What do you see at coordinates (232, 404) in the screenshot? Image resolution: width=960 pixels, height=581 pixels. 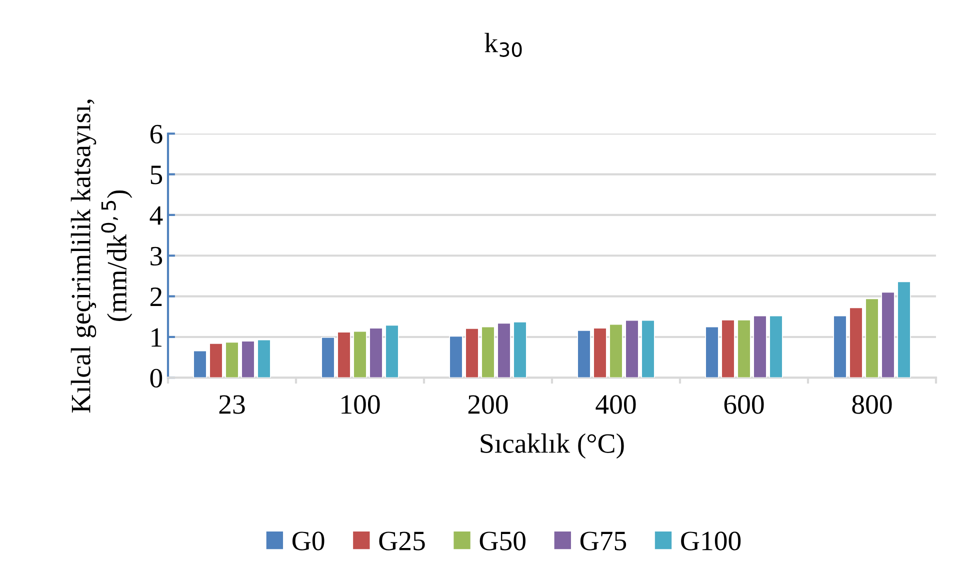 I see `x-tick-label: 23` at bounding box center [232, 404].